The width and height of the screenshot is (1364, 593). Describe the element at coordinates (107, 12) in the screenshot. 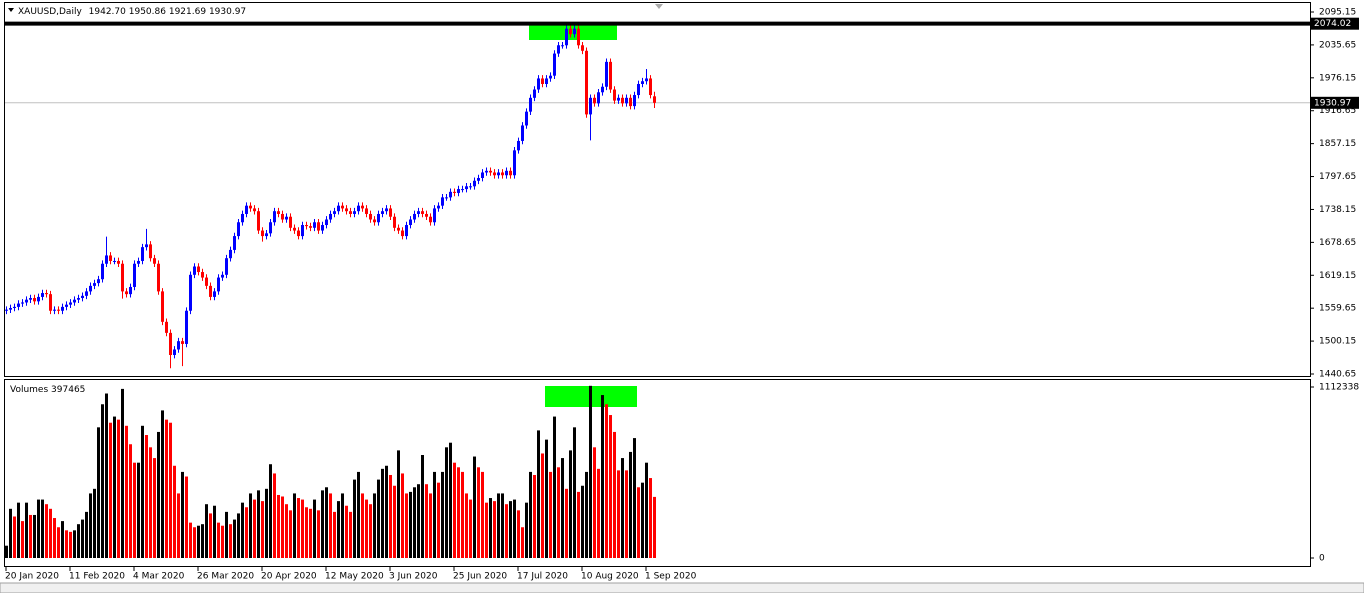

I see `ohlc-value: 1942.70` at that location.